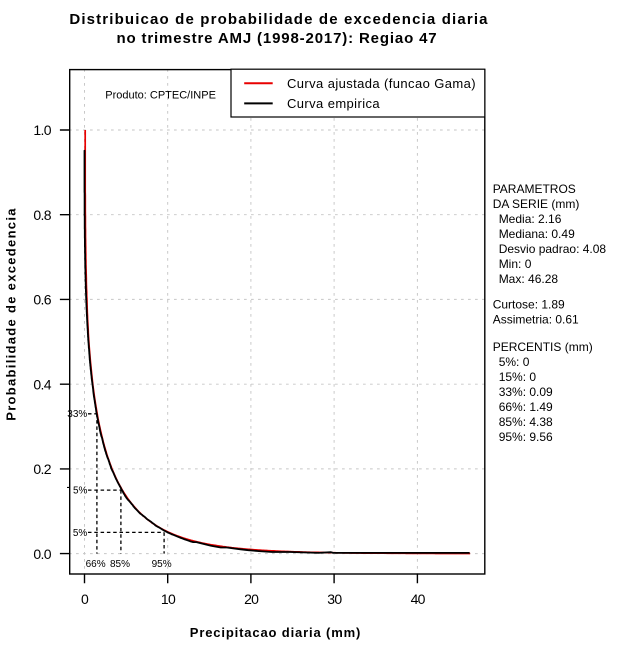 The width and height of the screenshot is (640, 660). What do you see at coordinates (168, 599) in the screenshot?
I see `svg-text: 10` at bounding box center [168, 599].